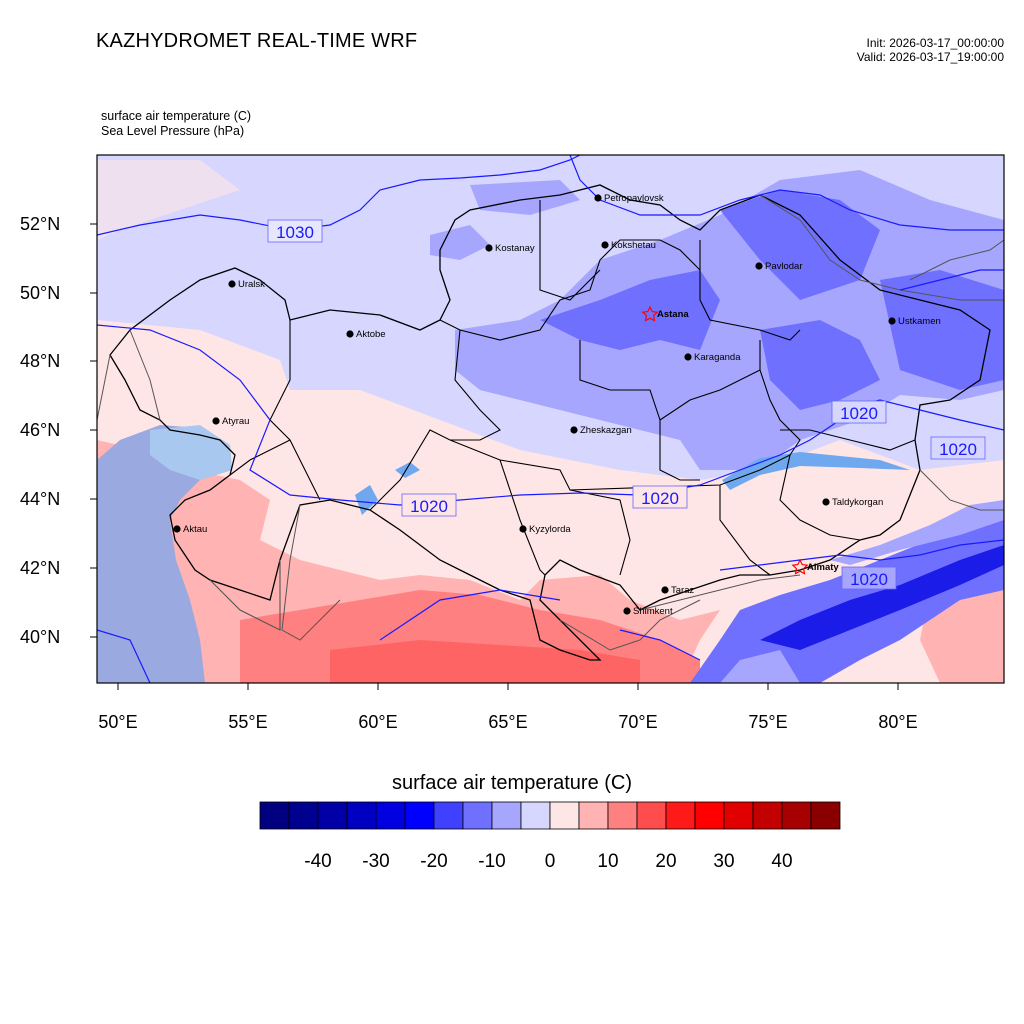 The image size is (1024, 1024). I want to click on svg-text: Taldykorgan, so click(857, 502).